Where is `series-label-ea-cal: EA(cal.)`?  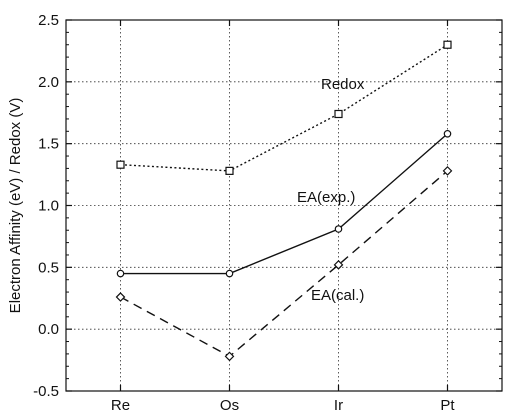 series-label-ea-cal: EA(cal.) is located at coordinates (337, 295).